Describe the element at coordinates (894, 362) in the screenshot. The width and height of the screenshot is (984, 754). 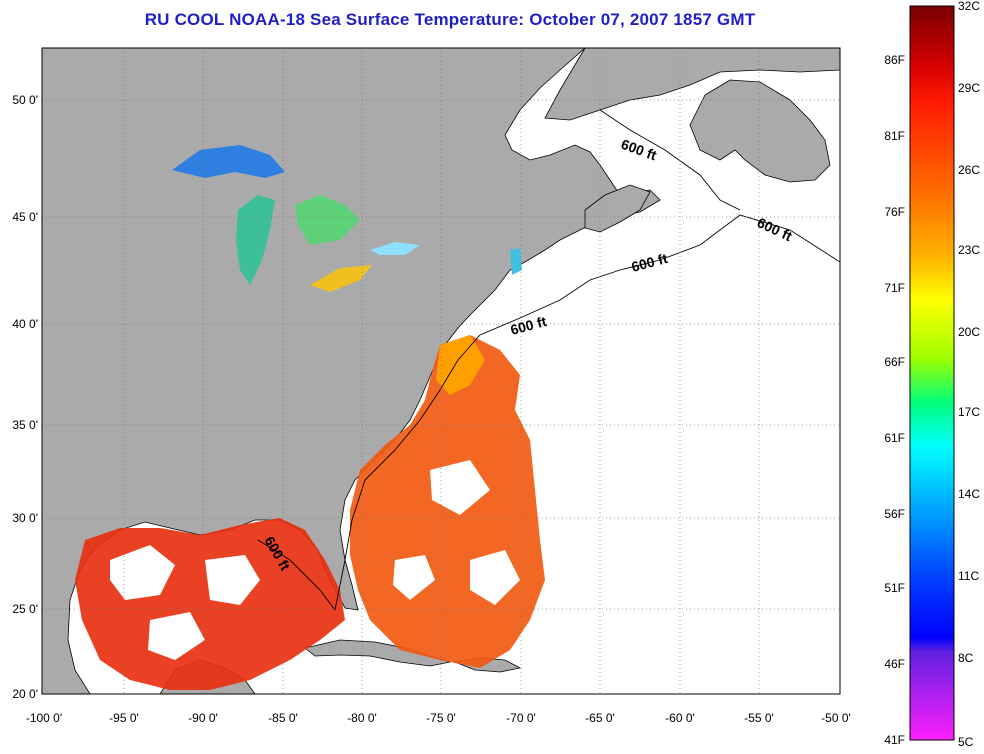
I see `colorbar-f-label: 66F` at that location.